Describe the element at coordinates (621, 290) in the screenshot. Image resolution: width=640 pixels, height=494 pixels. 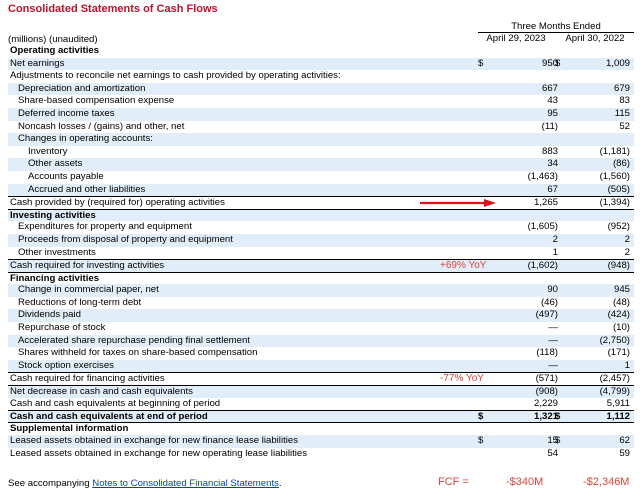
I see `value-2022: 945` at that location.